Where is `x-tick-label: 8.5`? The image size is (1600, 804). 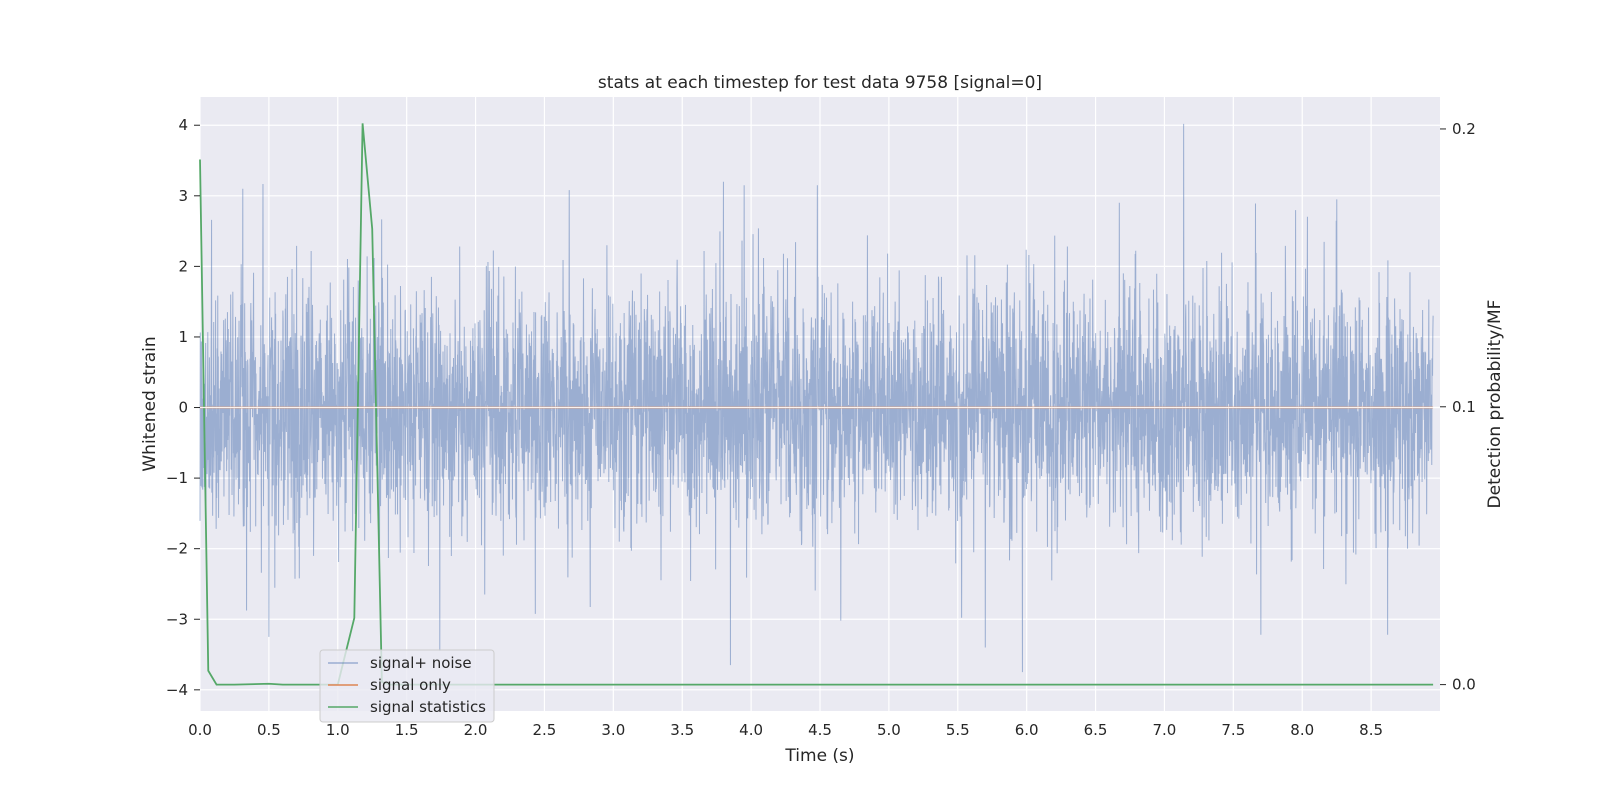
x-tick-label: 8.5 is located at coordinates (1371, 730).